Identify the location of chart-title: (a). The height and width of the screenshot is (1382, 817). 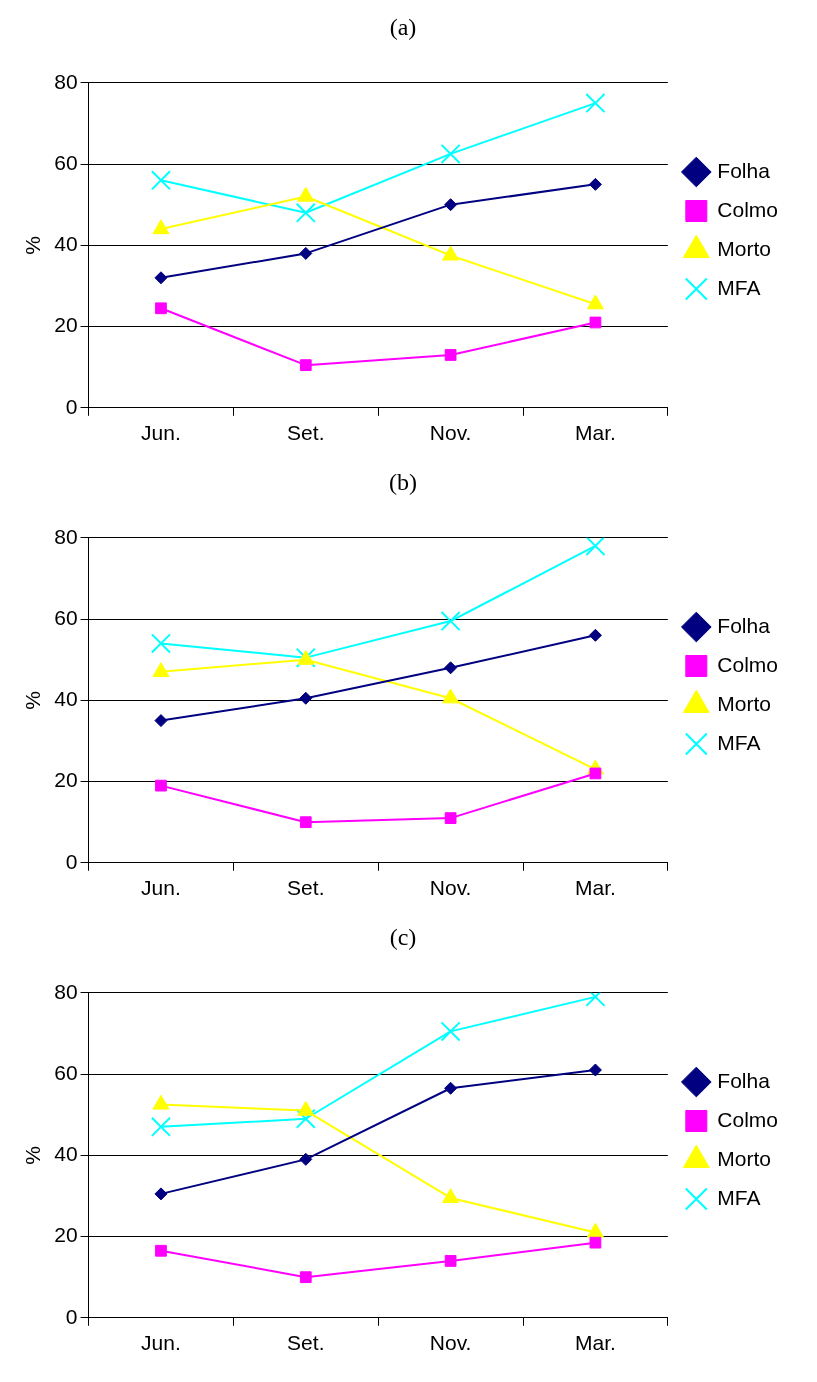
(403, 26).